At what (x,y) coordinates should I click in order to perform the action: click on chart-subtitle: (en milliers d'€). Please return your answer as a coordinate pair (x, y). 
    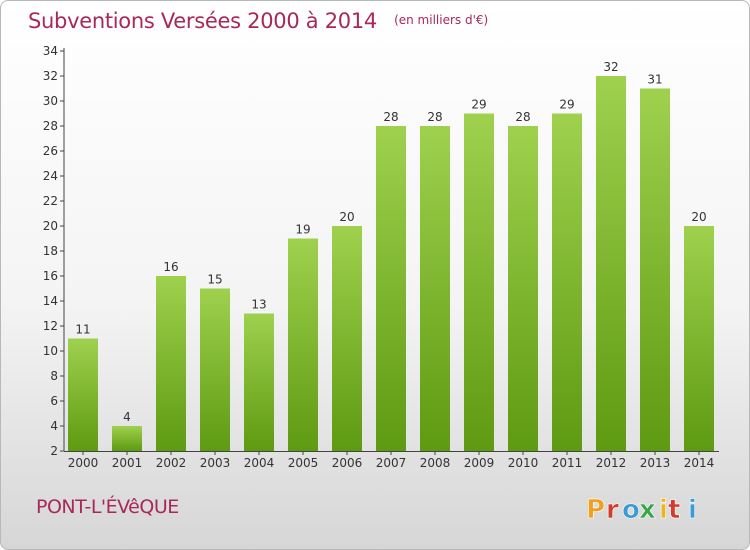
    Looking at the image, I should click on (441, 20).